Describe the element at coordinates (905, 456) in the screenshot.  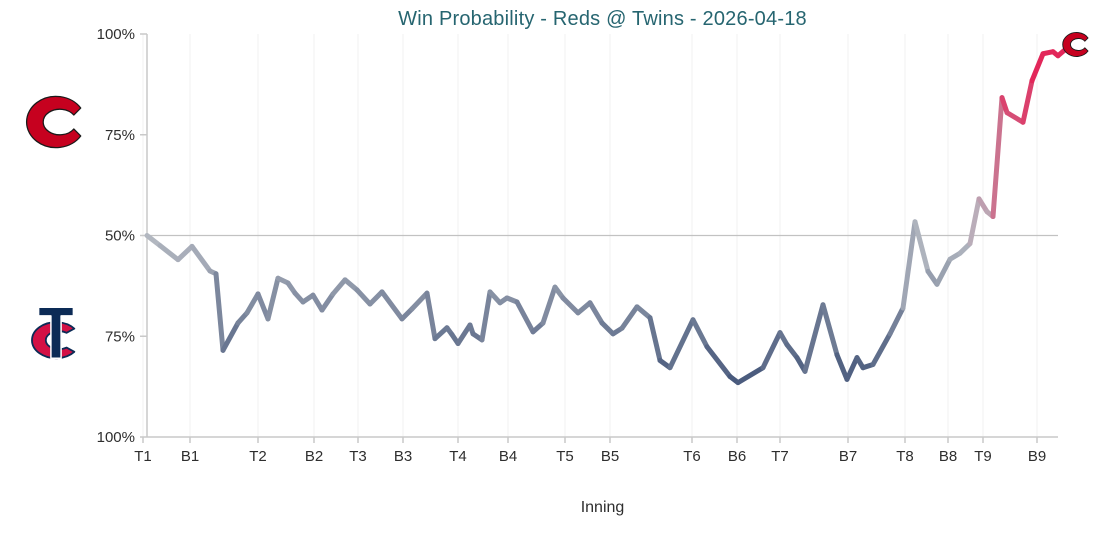
I see `x-tick-label: T8` at that location.